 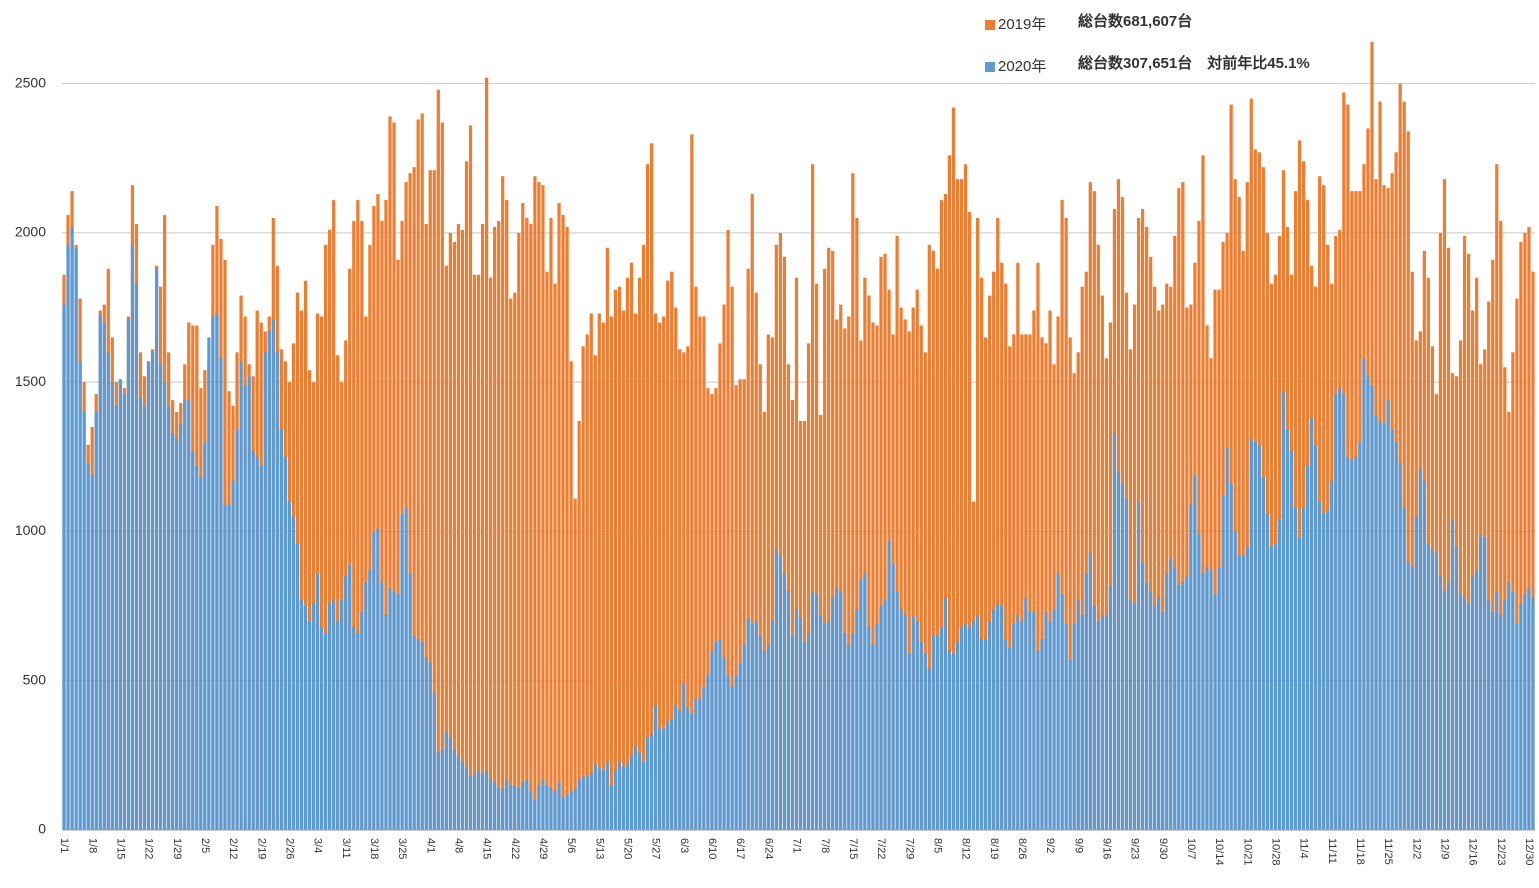 I want to click on y-tick-label: 500, so click(x=35, y=679).